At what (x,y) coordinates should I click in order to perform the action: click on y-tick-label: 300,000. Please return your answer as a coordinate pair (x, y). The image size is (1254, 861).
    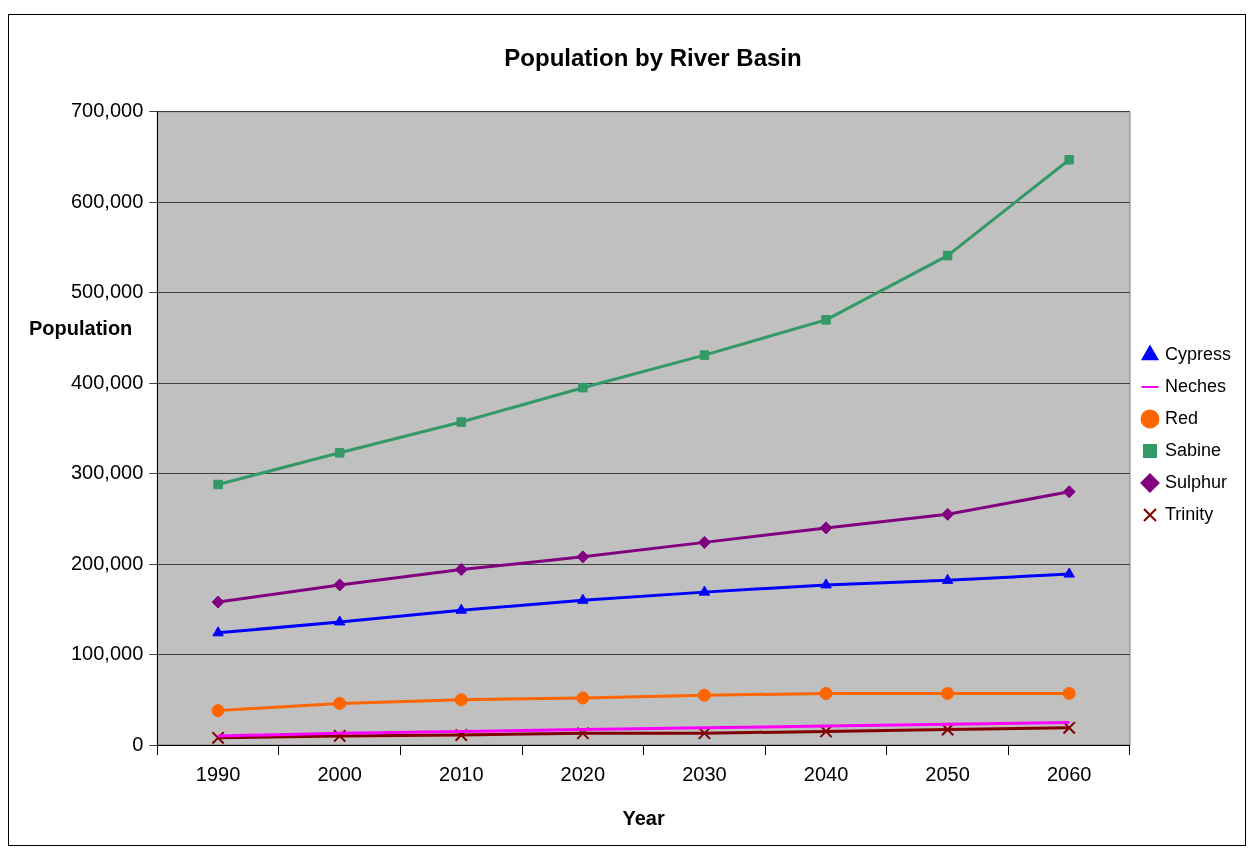
    Looking at the image, I should click on (107, 472).